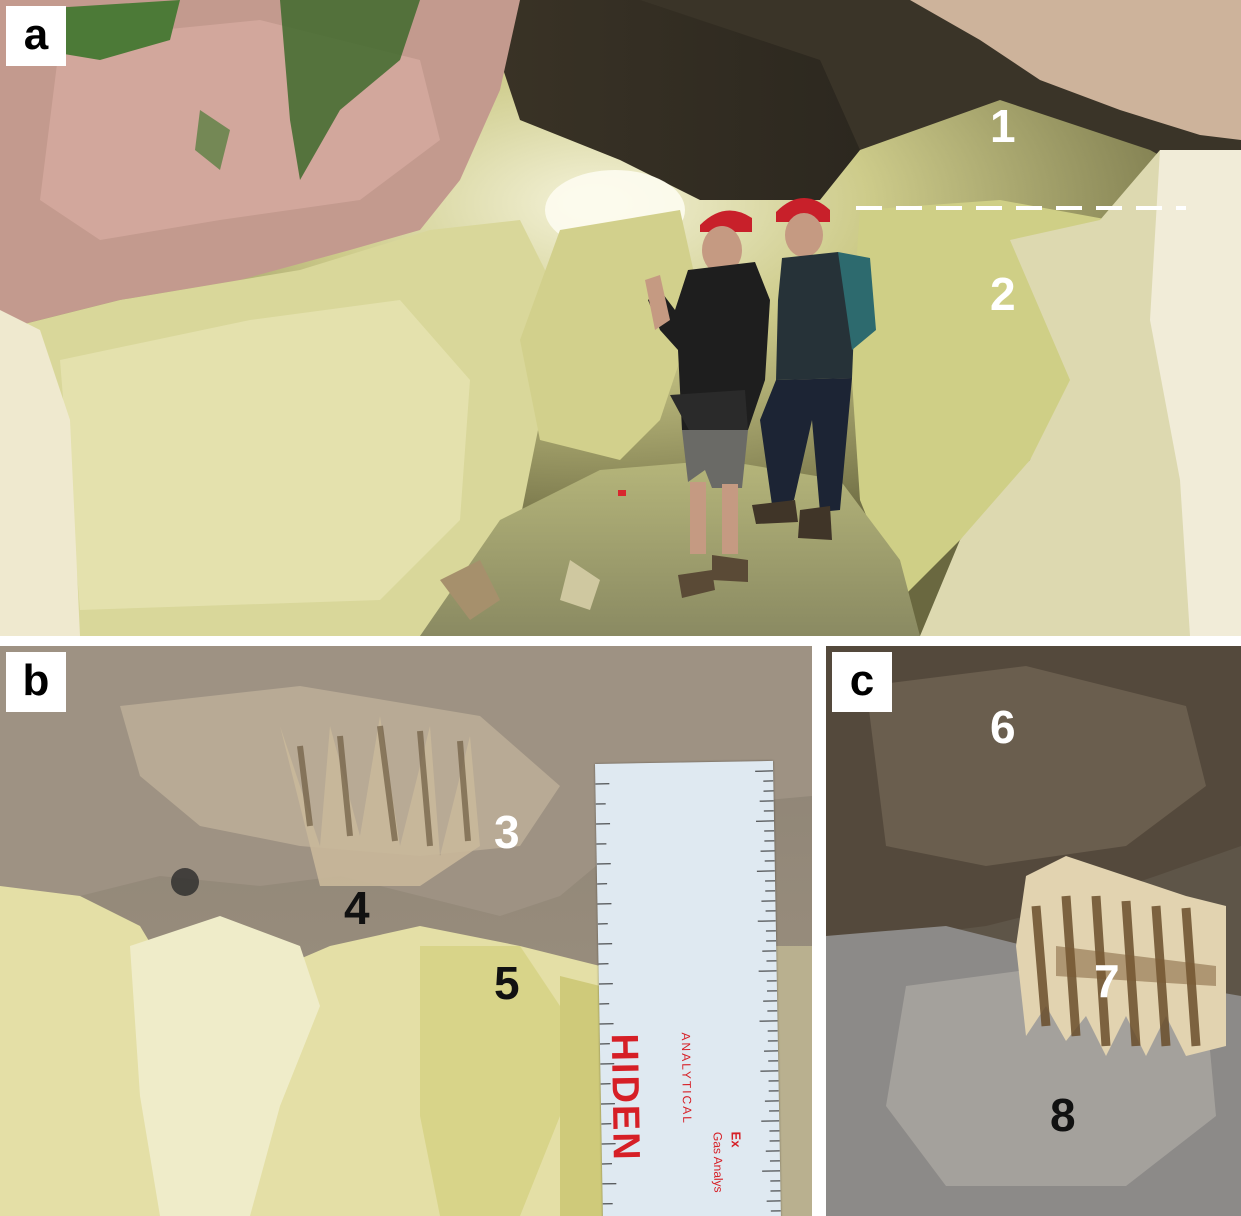 This screenshot has height=1216, width=1241. What do you see at coordinates (507, 983) in the screenshot?
I see `label-5: 5` at bounding box center [507, 983].